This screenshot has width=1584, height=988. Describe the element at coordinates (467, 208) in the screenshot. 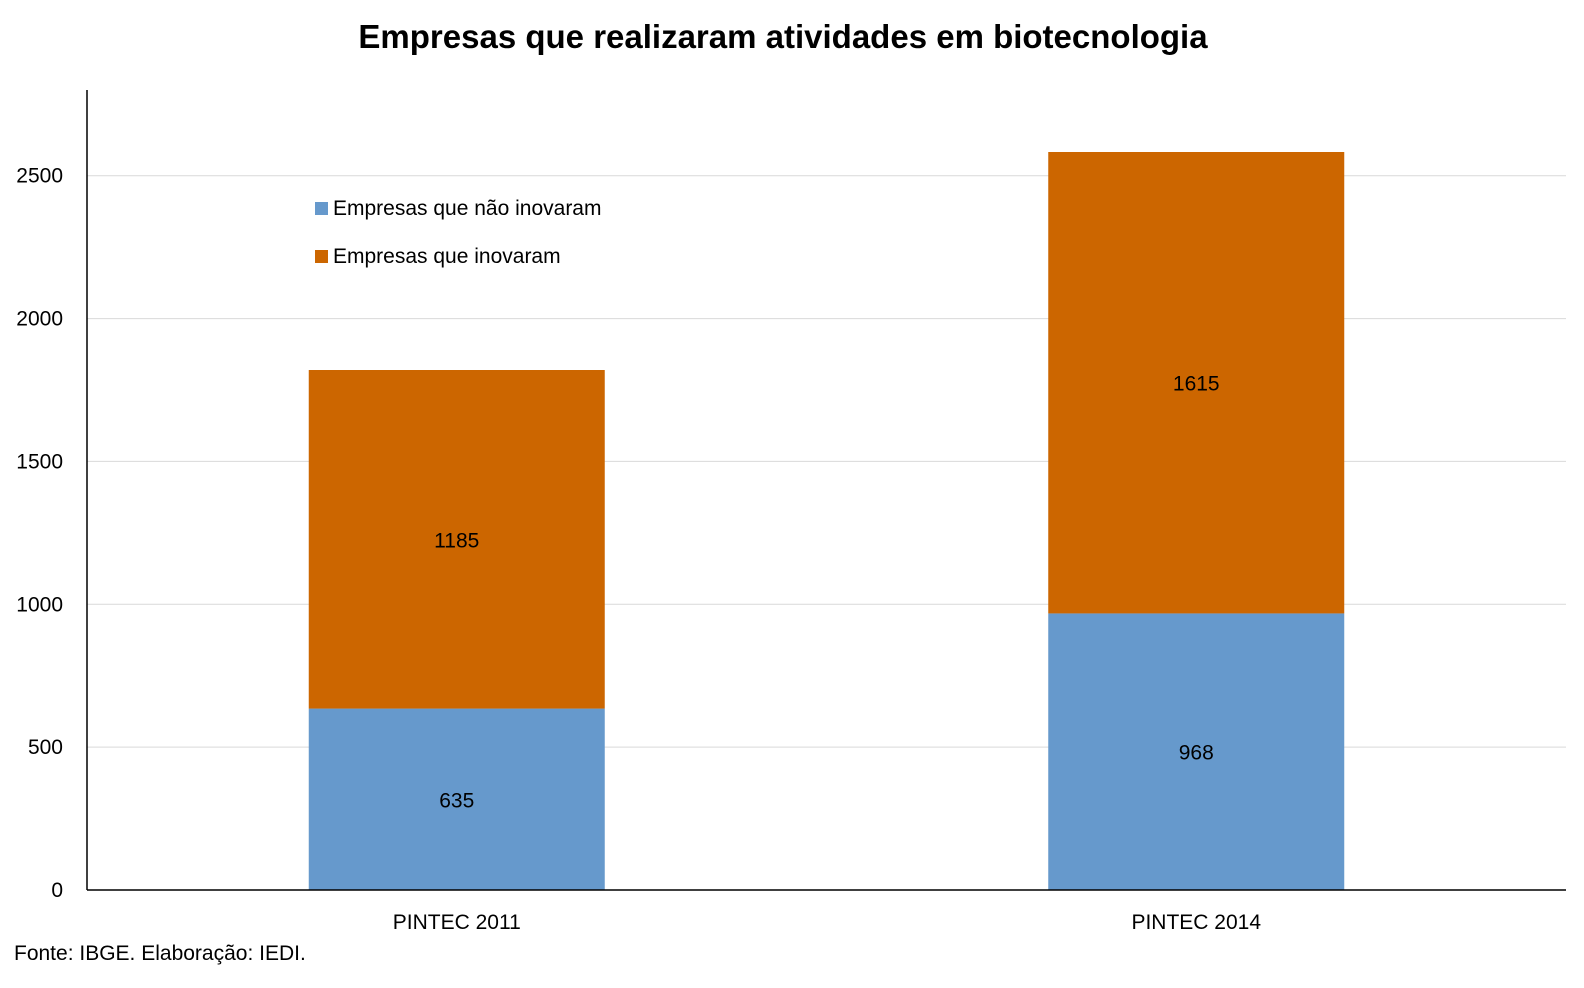

I see `legend-label: Empresas que não inovaram` at that location.